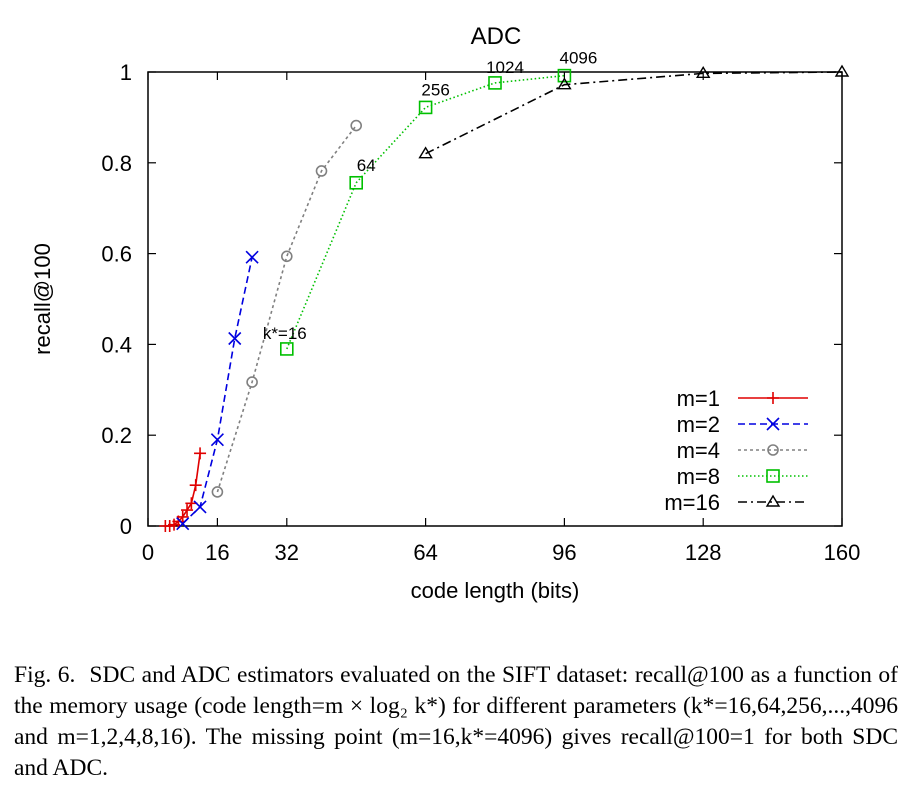 The width and height of the screenshot is (912, 802). Describe the element at coordinates (736, 450) in the screenshot. I see `legend: m=1m=2m=4m=8m=16` at that location.